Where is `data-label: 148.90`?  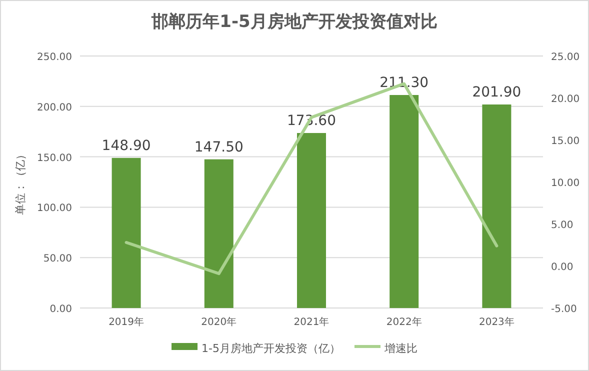
data-label: 148.90 is located at coordinates (126, 146).